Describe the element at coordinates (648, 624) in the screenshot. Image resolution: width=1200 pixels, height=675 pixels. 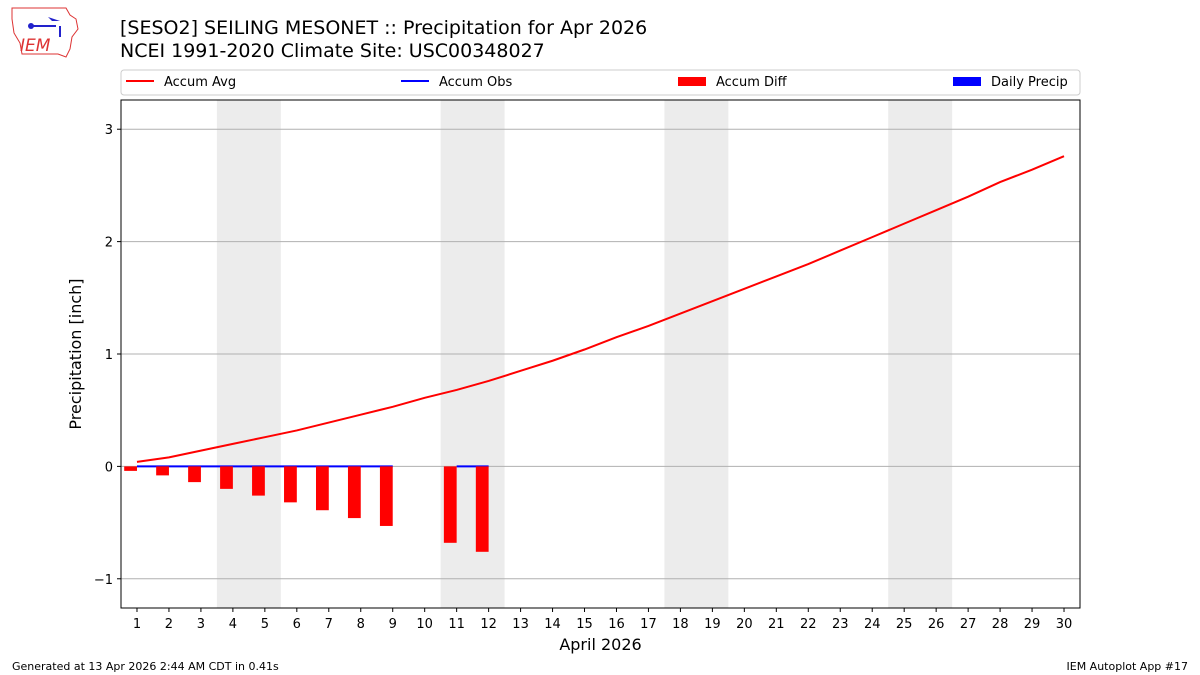
I see `x-tick-label: 17` at that location.